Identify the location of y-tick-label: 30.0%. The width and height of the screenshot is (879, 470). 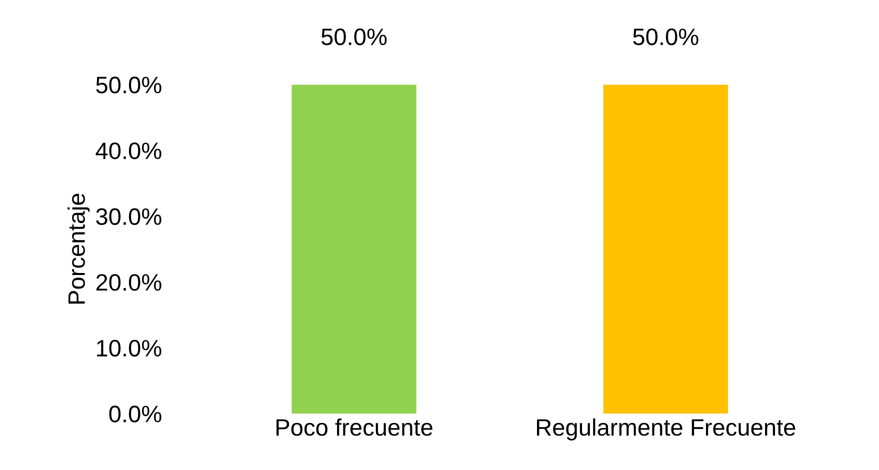
(129, 216).